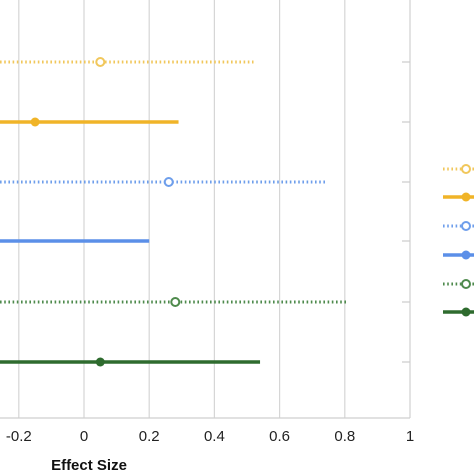 The image size is (474, 474). What do you see at coordinates (410, 436) in the screenshot?
I see `x-tick-label: 1` at bounding box center [410, 436].